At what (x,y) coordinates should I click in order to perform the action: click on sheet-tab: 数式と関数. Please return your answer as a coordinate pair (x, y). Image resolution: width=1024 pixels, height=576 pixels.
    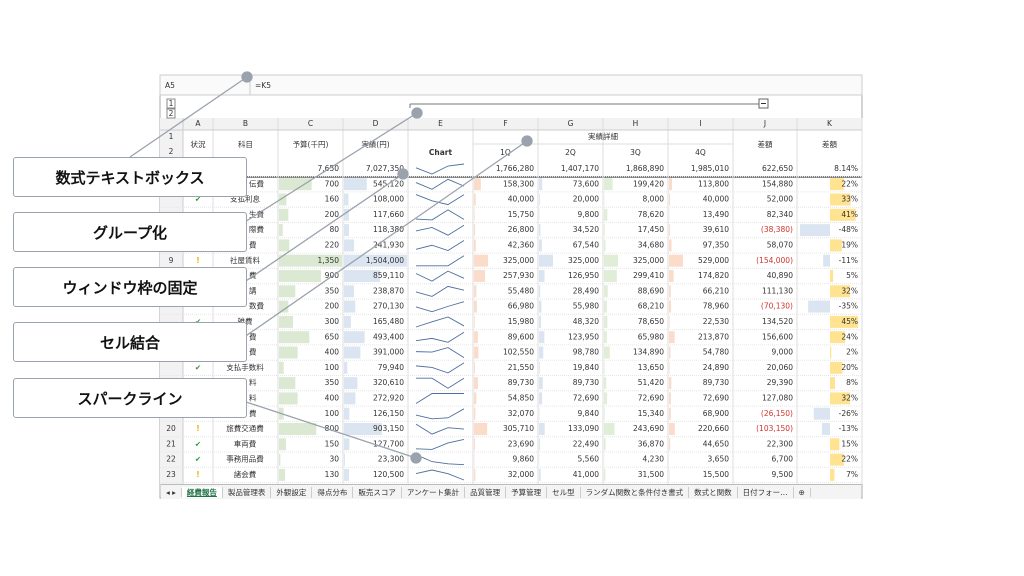
    Looking at the image, I should click on (713, 492).